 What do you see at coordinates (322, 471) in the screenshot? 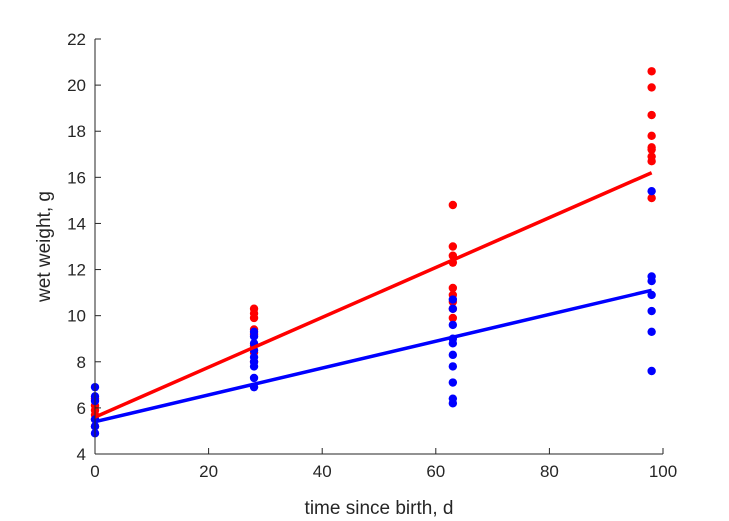
I see `x-tick-label: 40` at bounding box center [322, 471].